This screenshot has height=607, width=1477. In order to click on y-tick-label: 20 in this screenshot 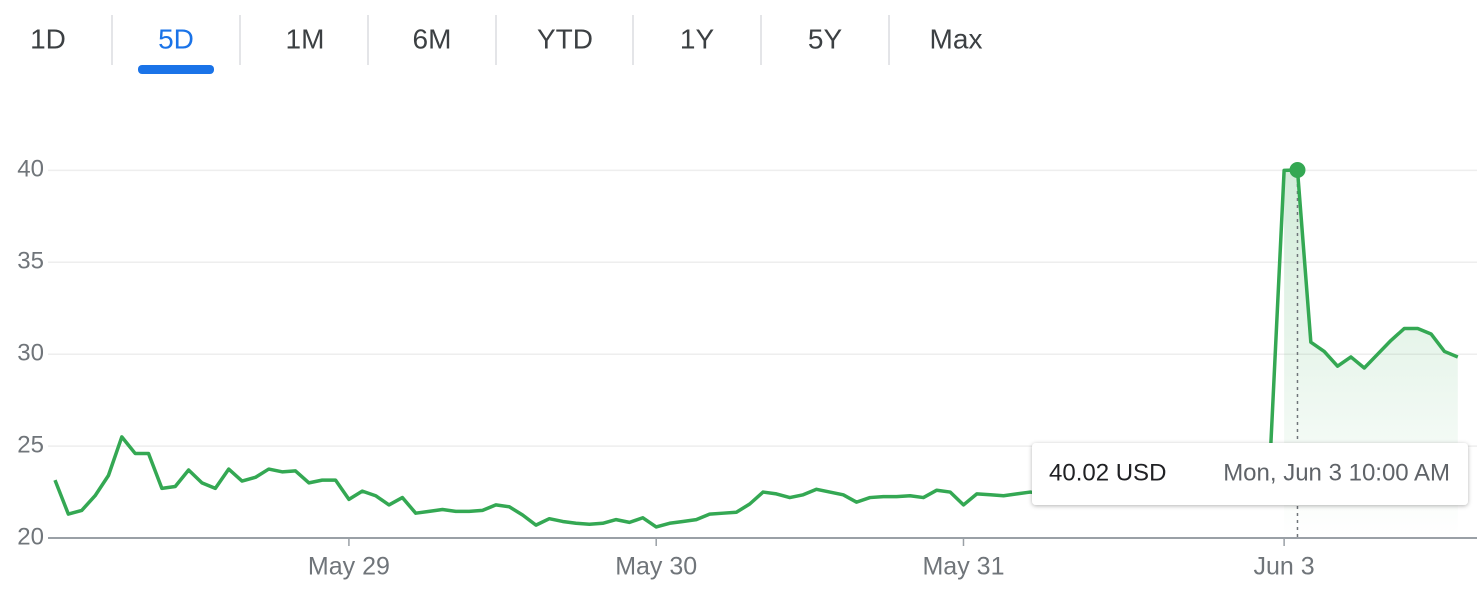, I will do `click(30, 536)`.